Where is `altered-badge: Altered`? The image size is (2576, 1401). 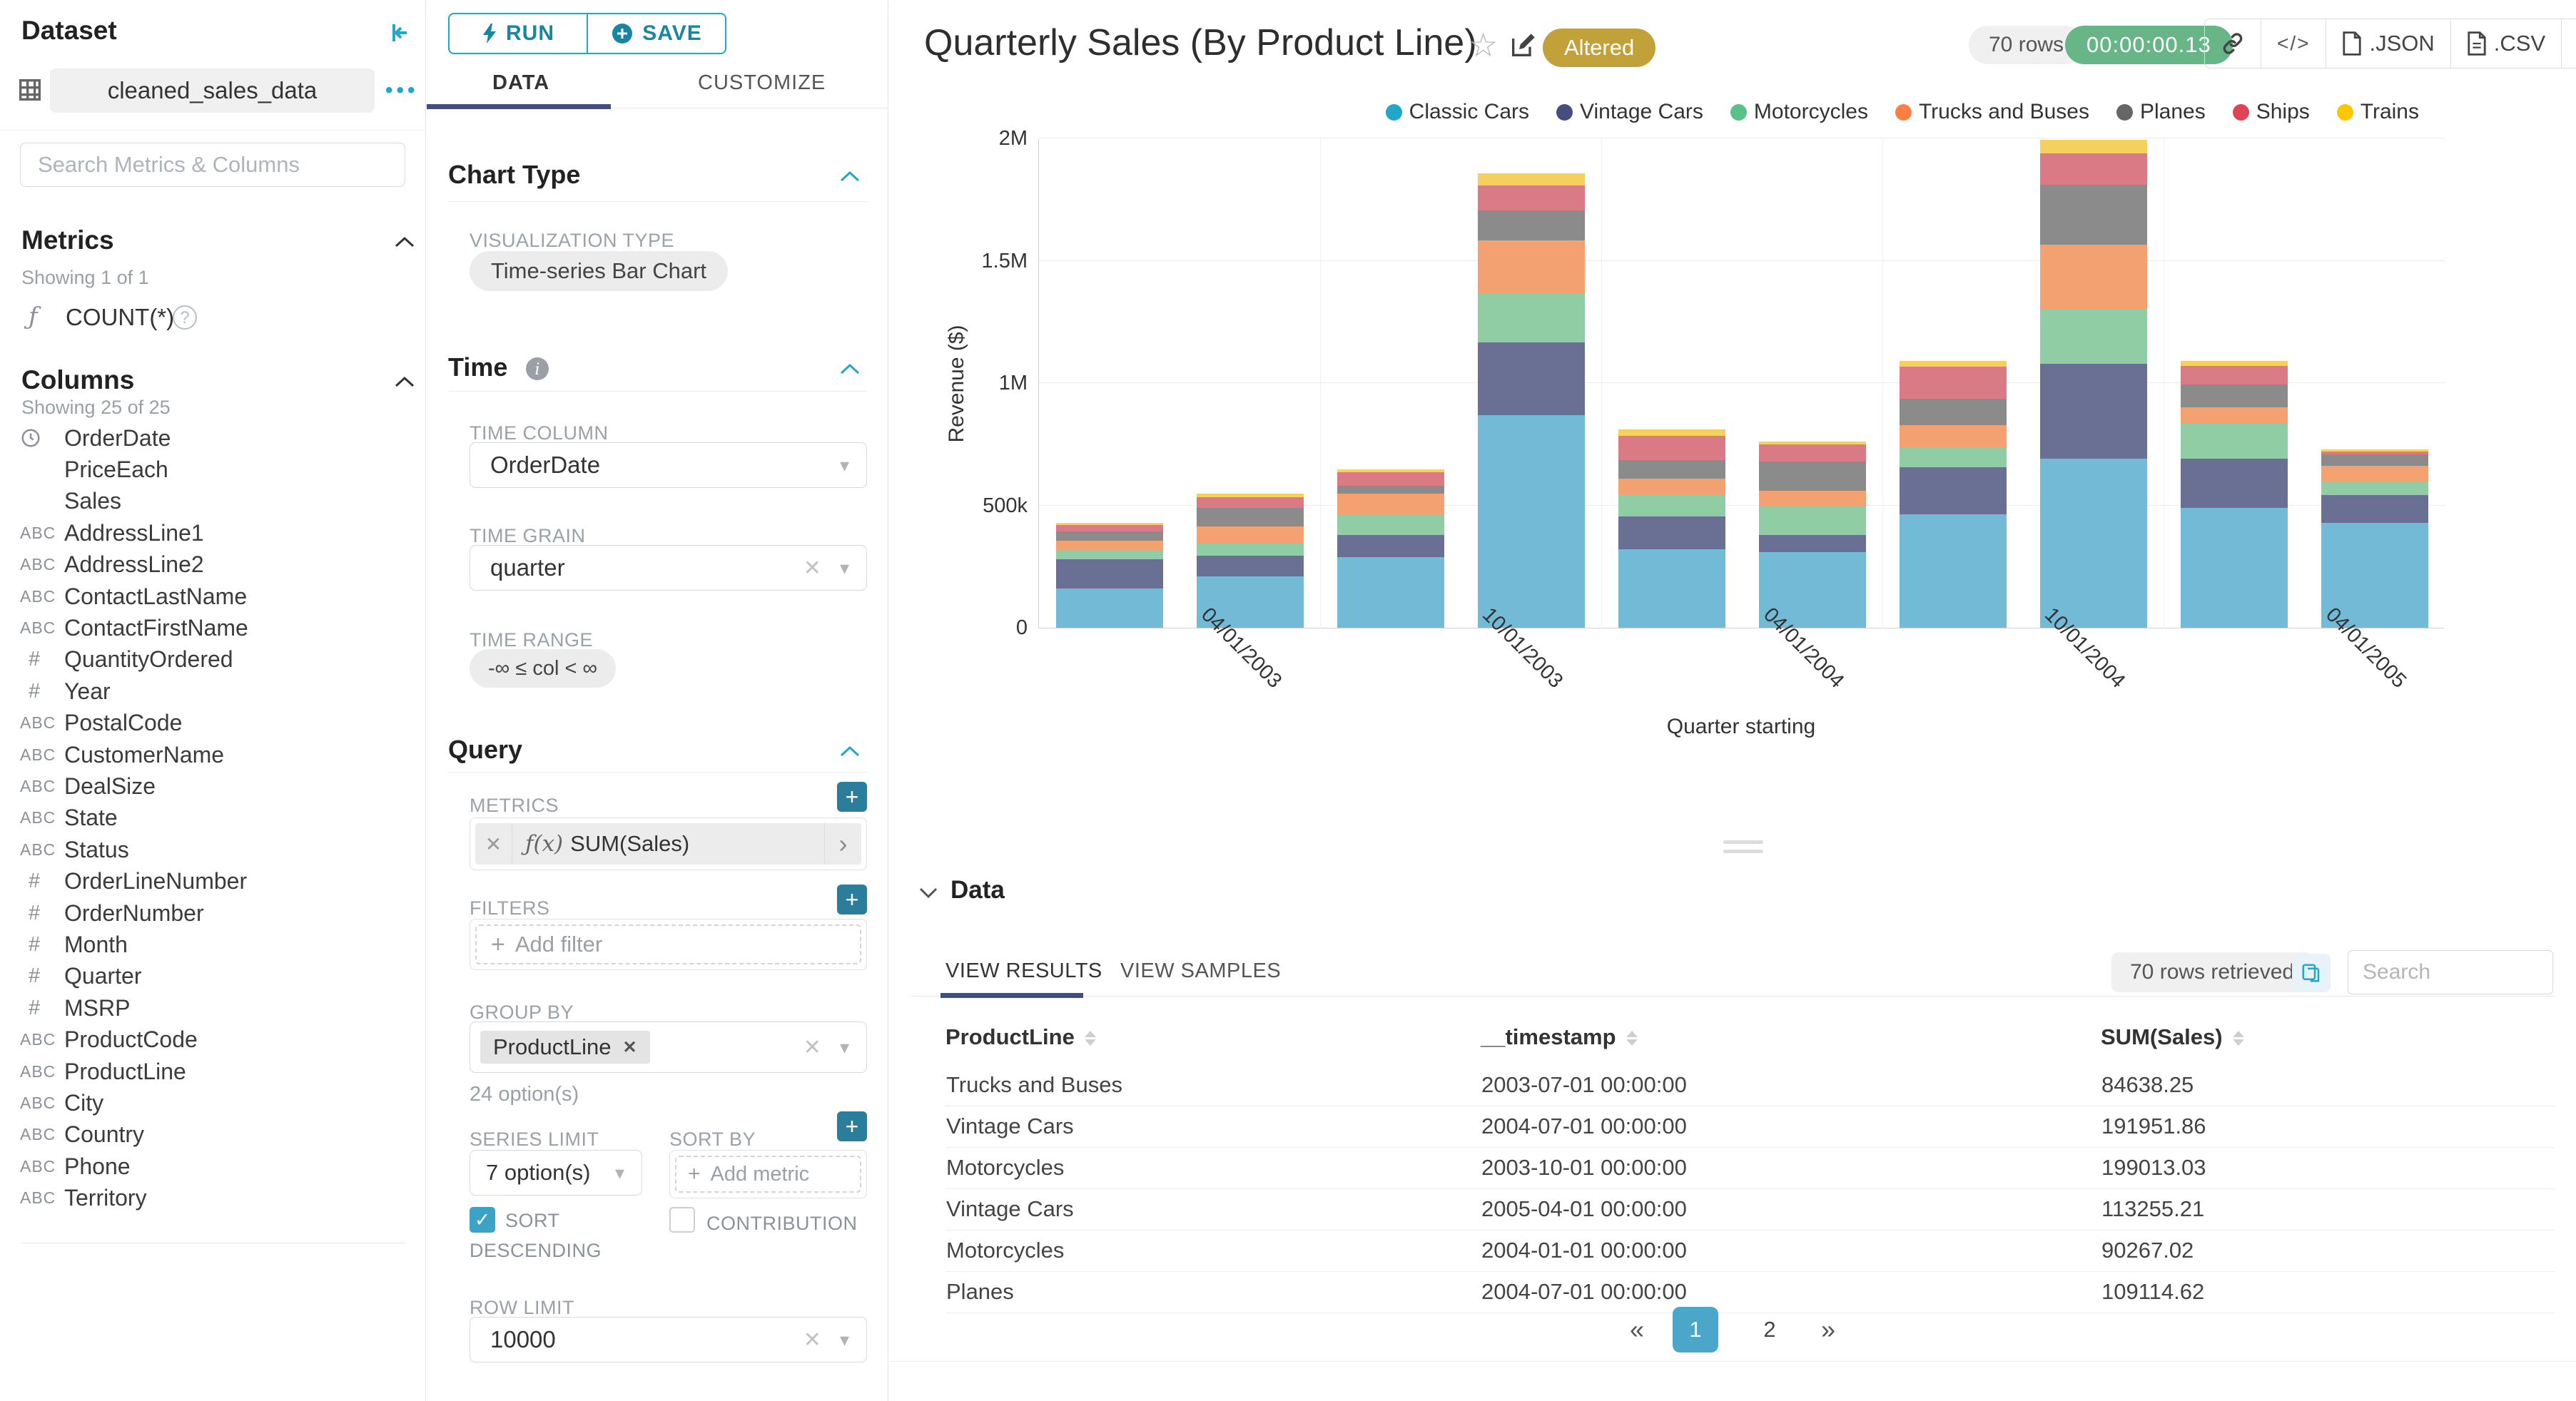
altered-badge: Altered is located at coordinates (1599, 48).